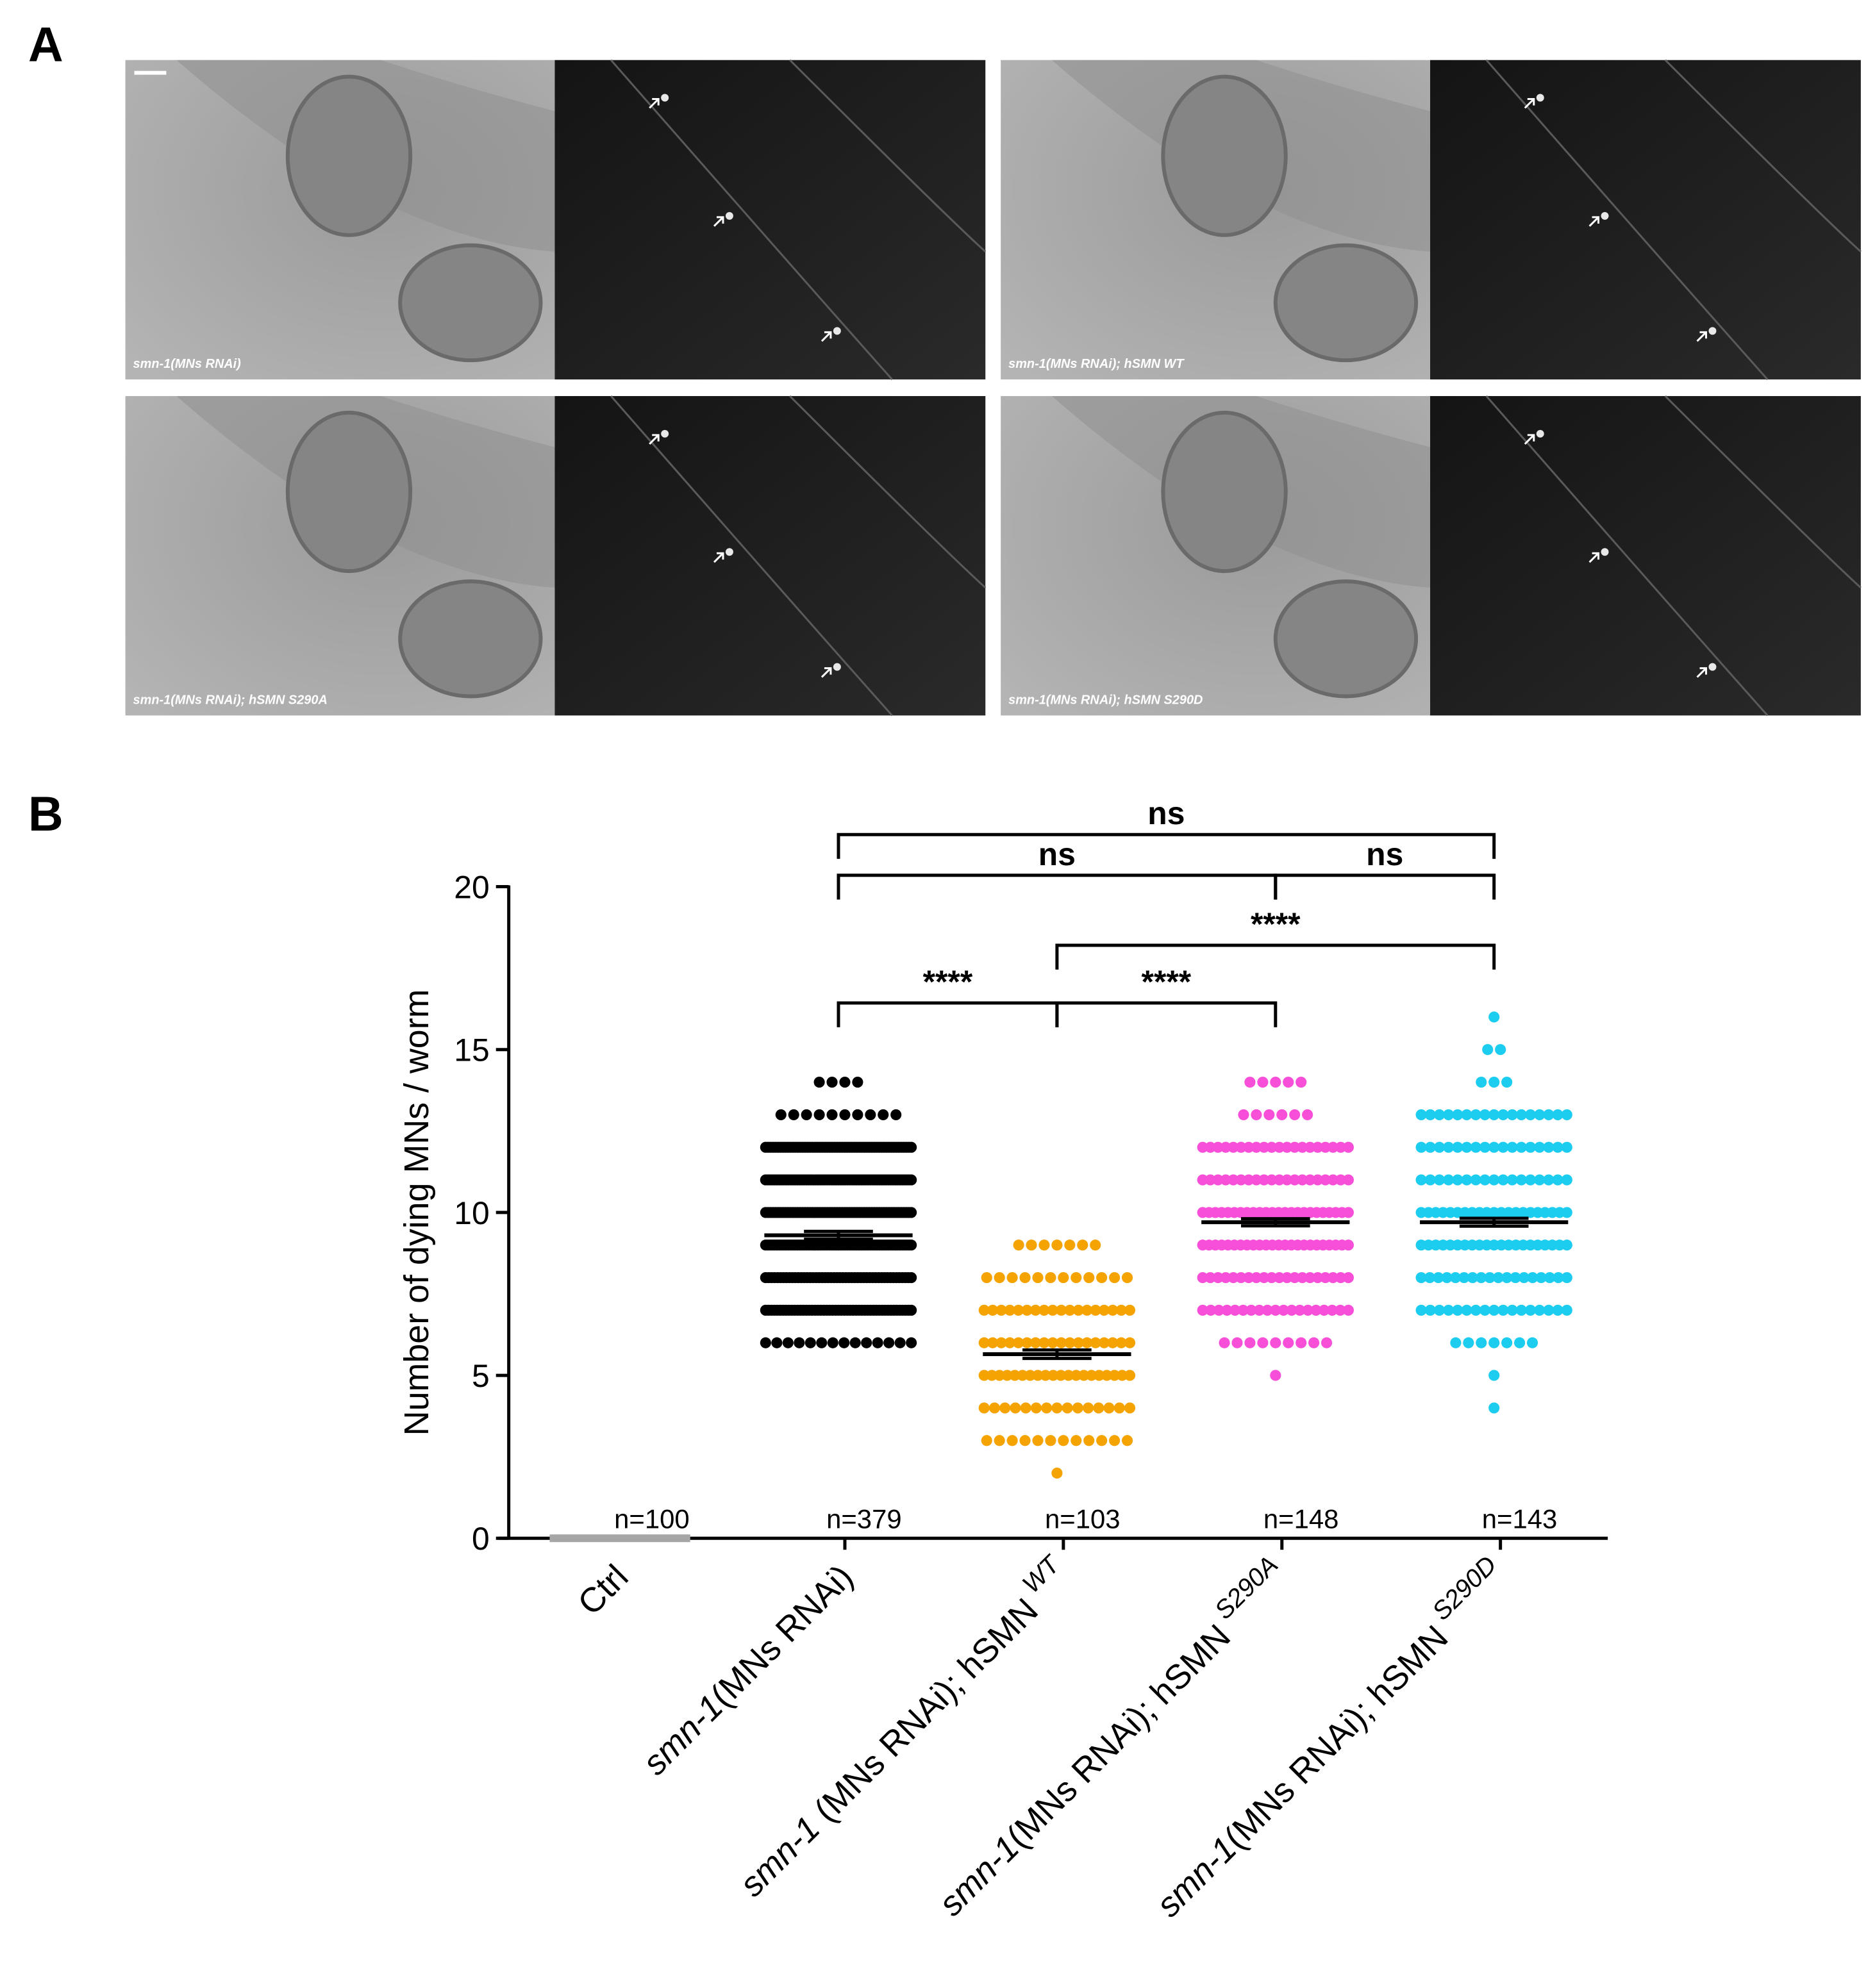 The image size is (1875, 1988). Describe the element at coordinates (1096, 364) in the screenshot. I see `image-caption: smn-1(MNs RNAi); hSMN WT` at that location.